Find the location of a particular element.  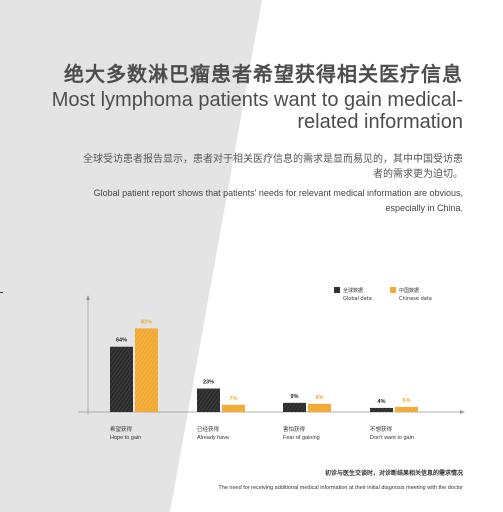

value-label-global-2: 9% is located at coordinates (295, 397).